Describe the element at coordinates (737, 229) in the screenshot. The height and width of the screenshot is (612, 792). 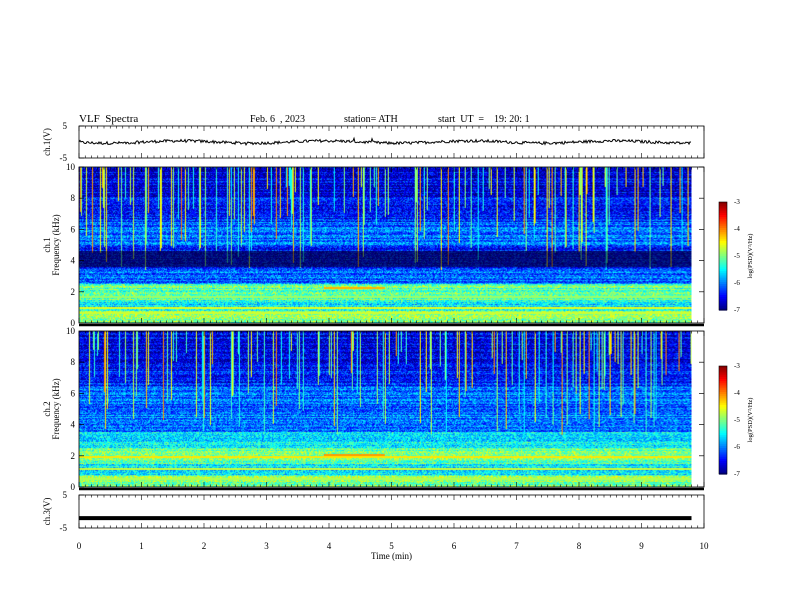
I see `colorbar-tick-label: -4` at that location.